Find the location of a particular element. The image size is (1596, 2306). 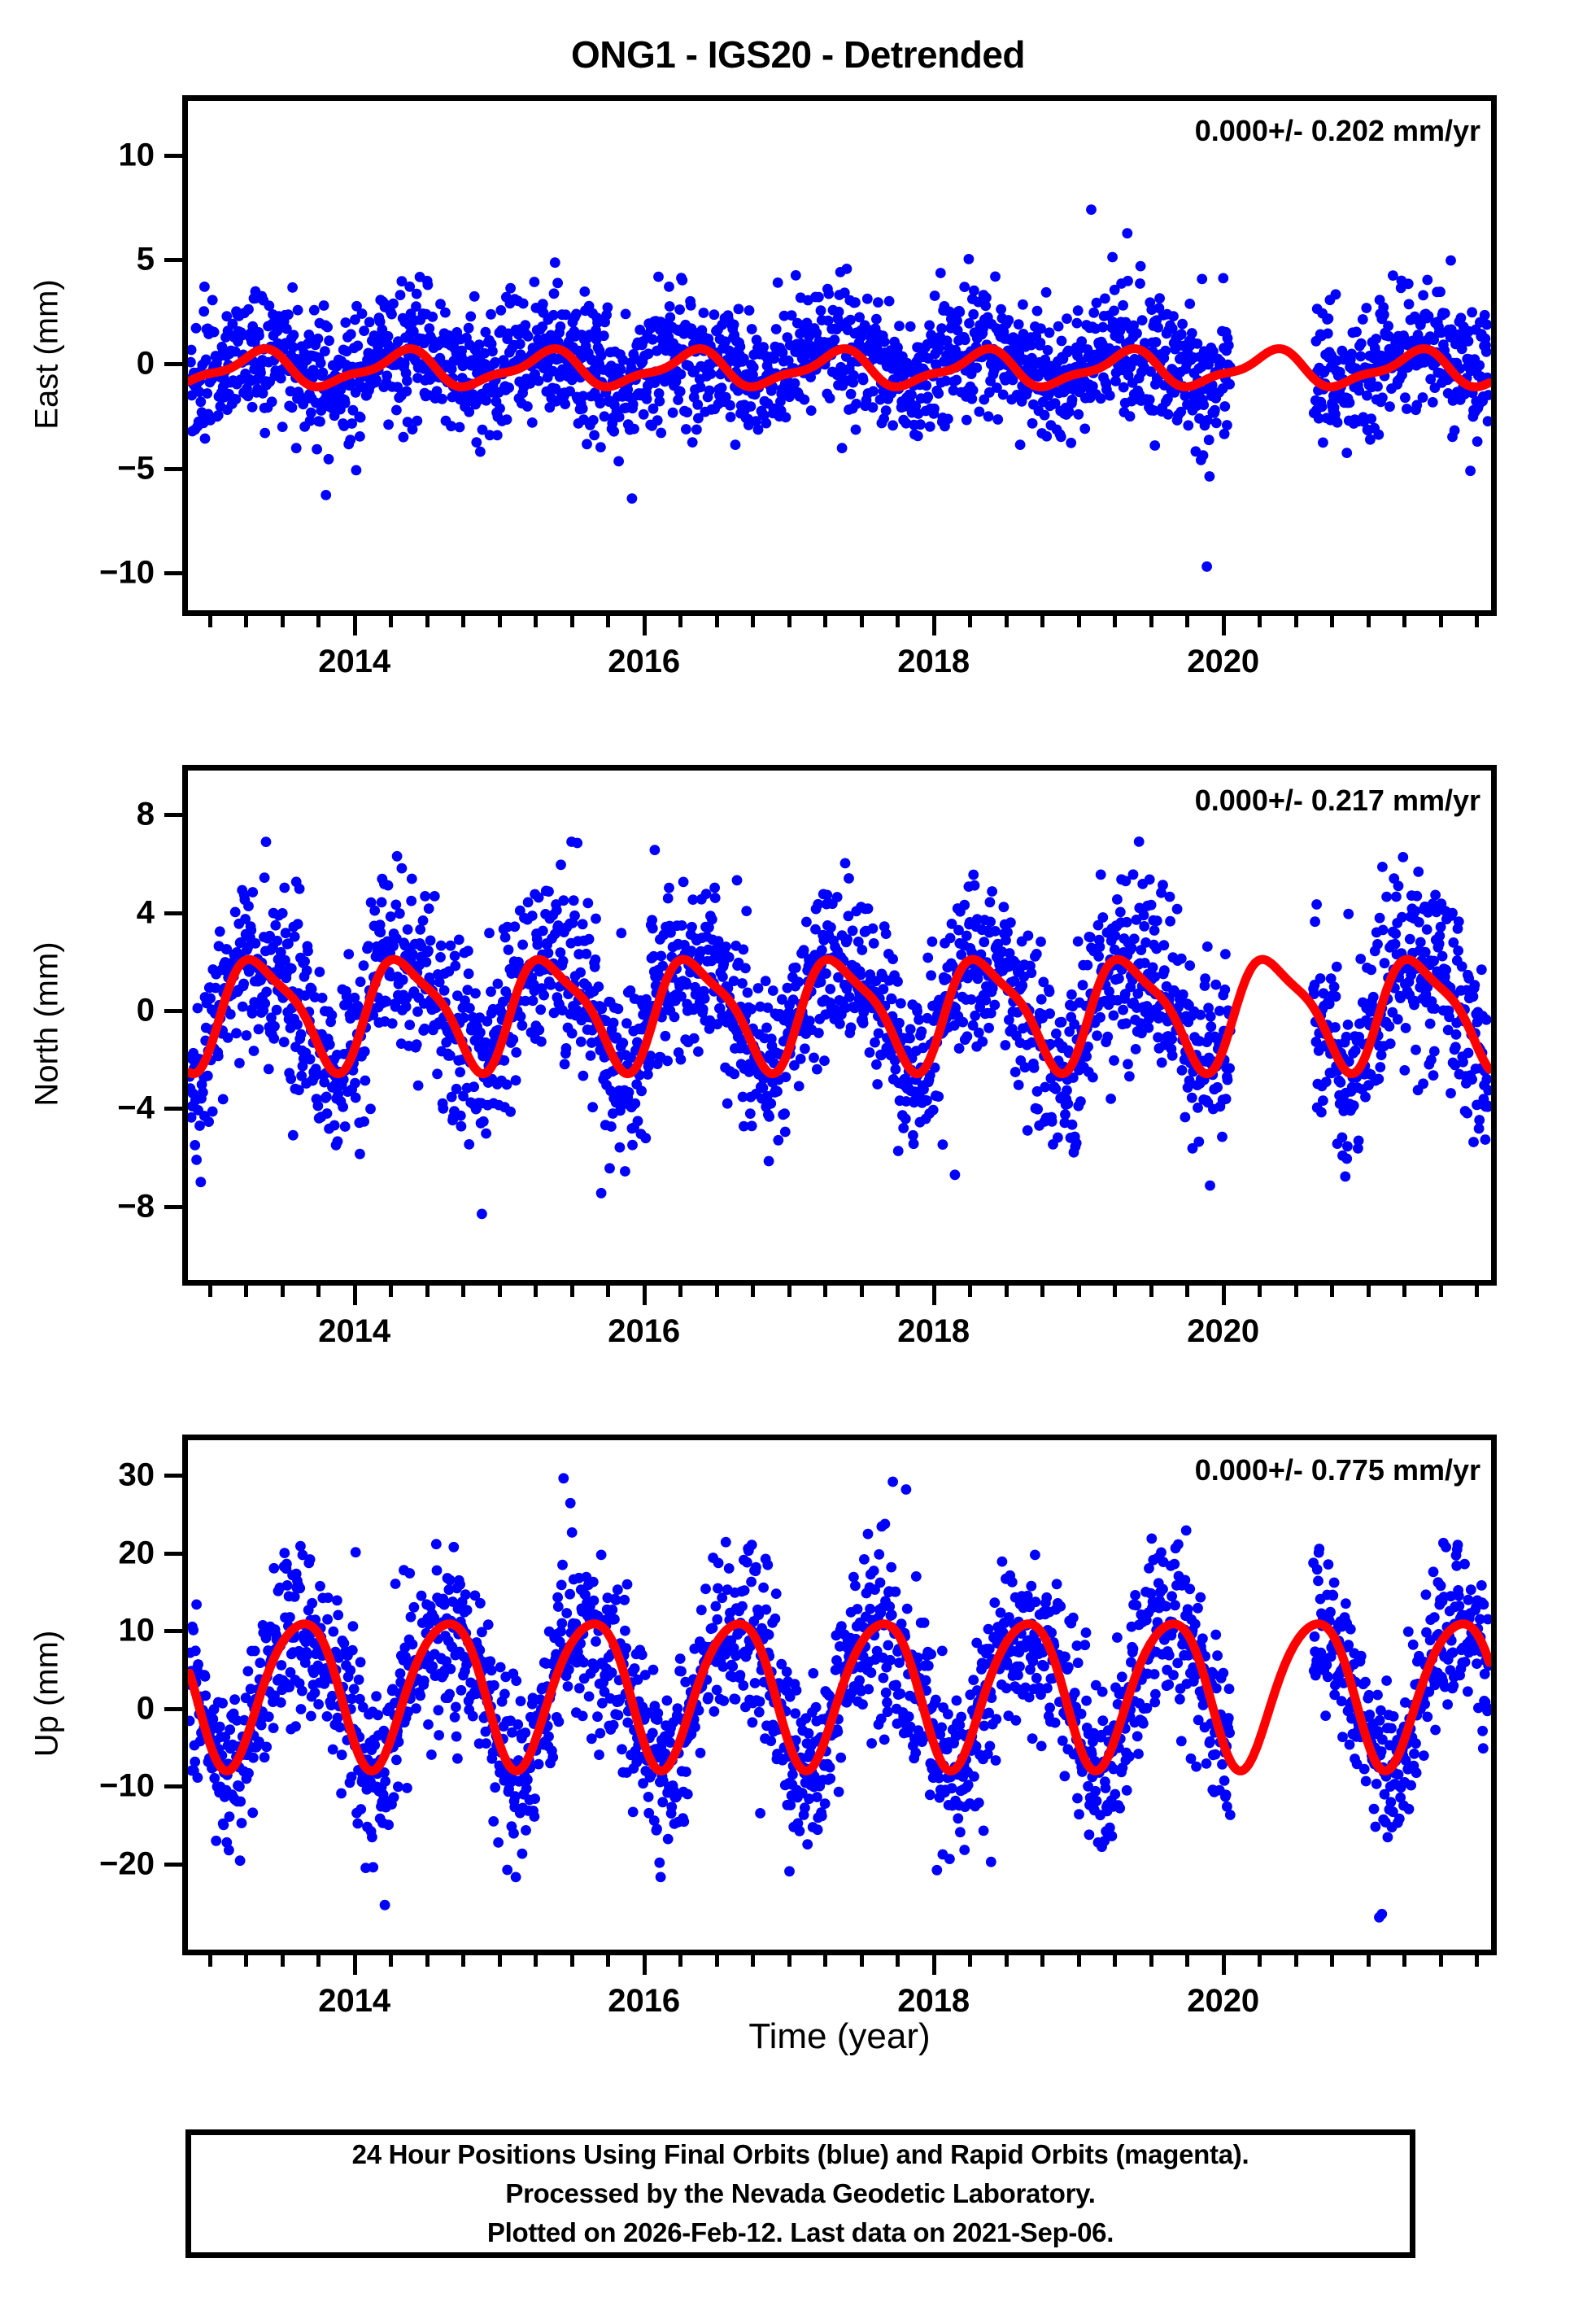

ytick-label: 8 is located at coordinates (145, 814).